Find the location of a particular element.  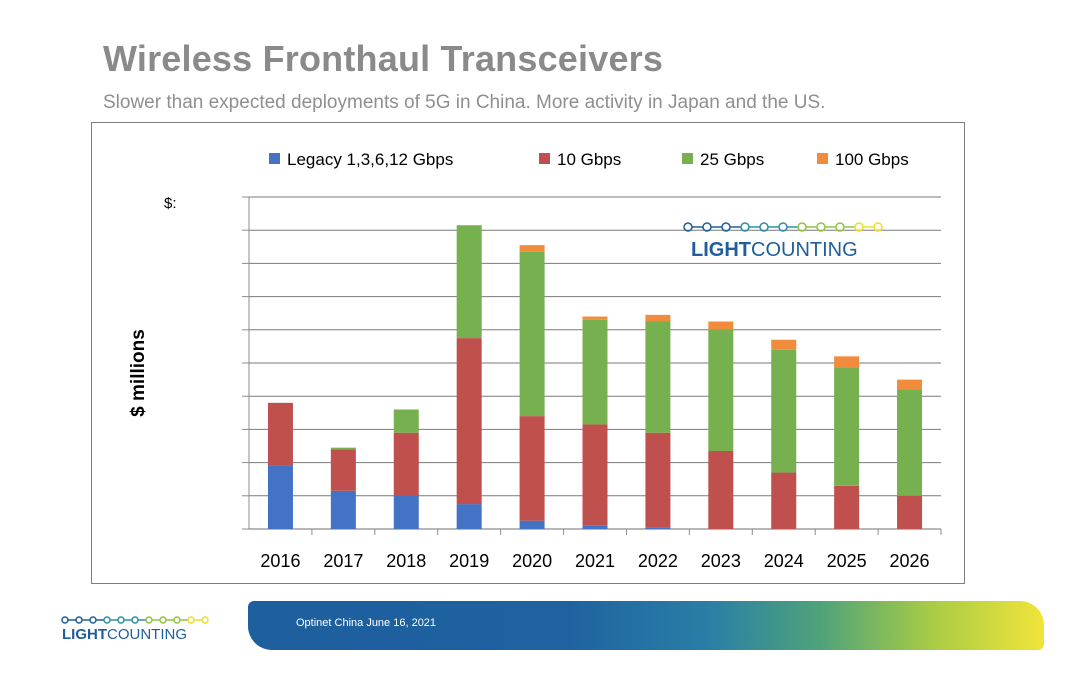

x-tick-label: 2022 is located at coordinates (658, 561).